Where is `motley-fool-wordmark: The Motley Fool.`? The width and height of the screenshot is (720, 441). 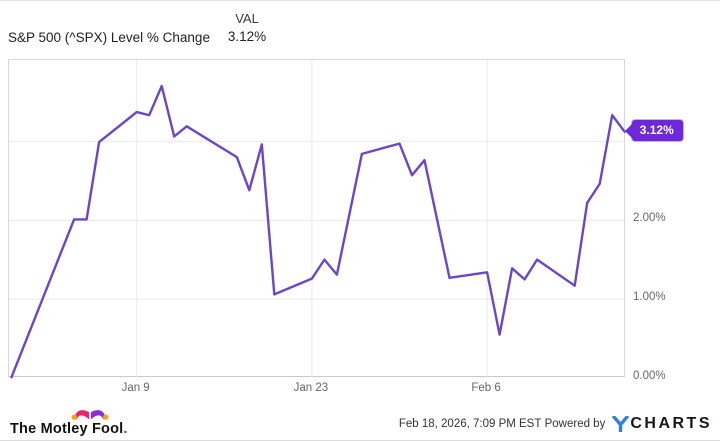 motley-fool-wordmark: The Motley Fool. is located at coordinates (69, 429).